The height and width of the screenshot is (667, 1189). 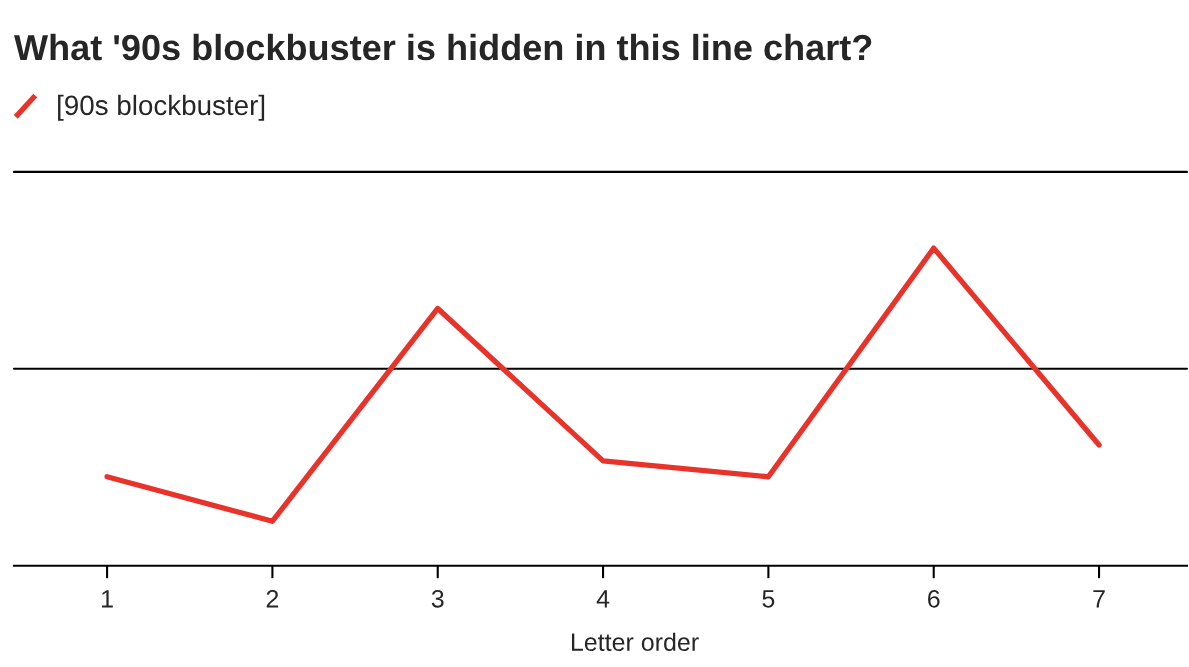 I want to click on x-tick-label: 2, so click(x=272, y=598).